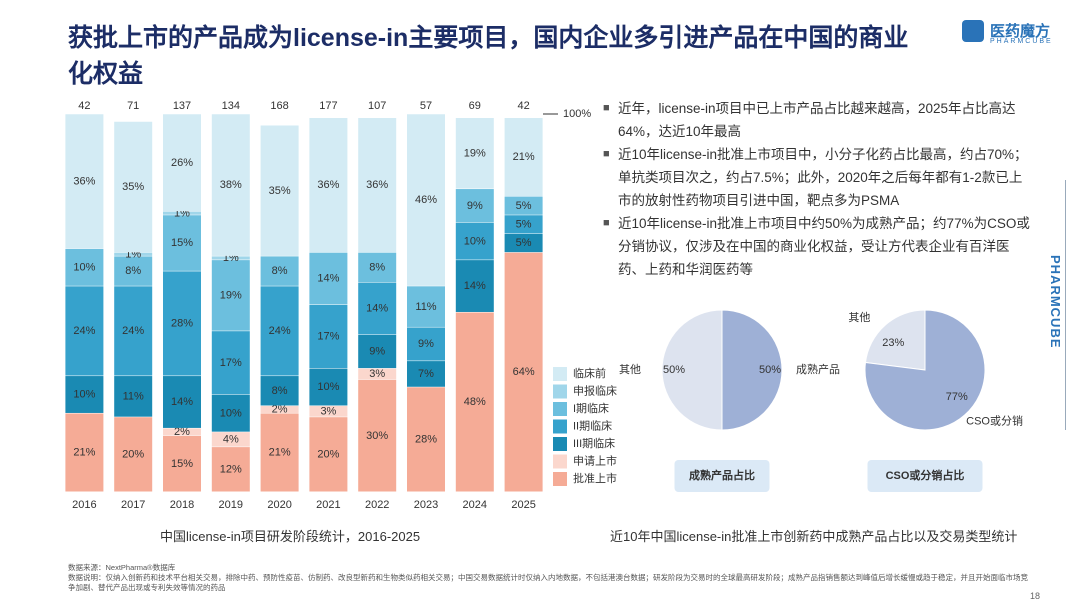 This screenshot has width=1080, height=607. I want to click on x-tick-label: 2019, so click(231, 505).